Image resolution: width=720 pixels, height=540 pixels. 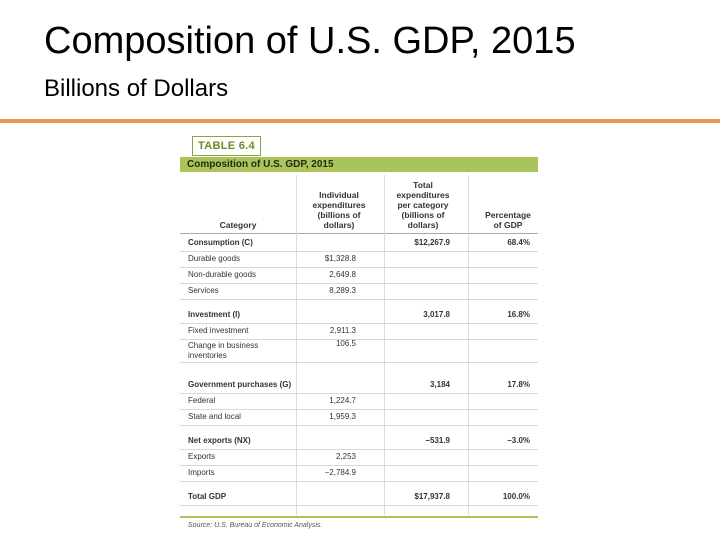 I want to click on row-individual-expenditure: $1,328.8, so click(x=340, y=258).